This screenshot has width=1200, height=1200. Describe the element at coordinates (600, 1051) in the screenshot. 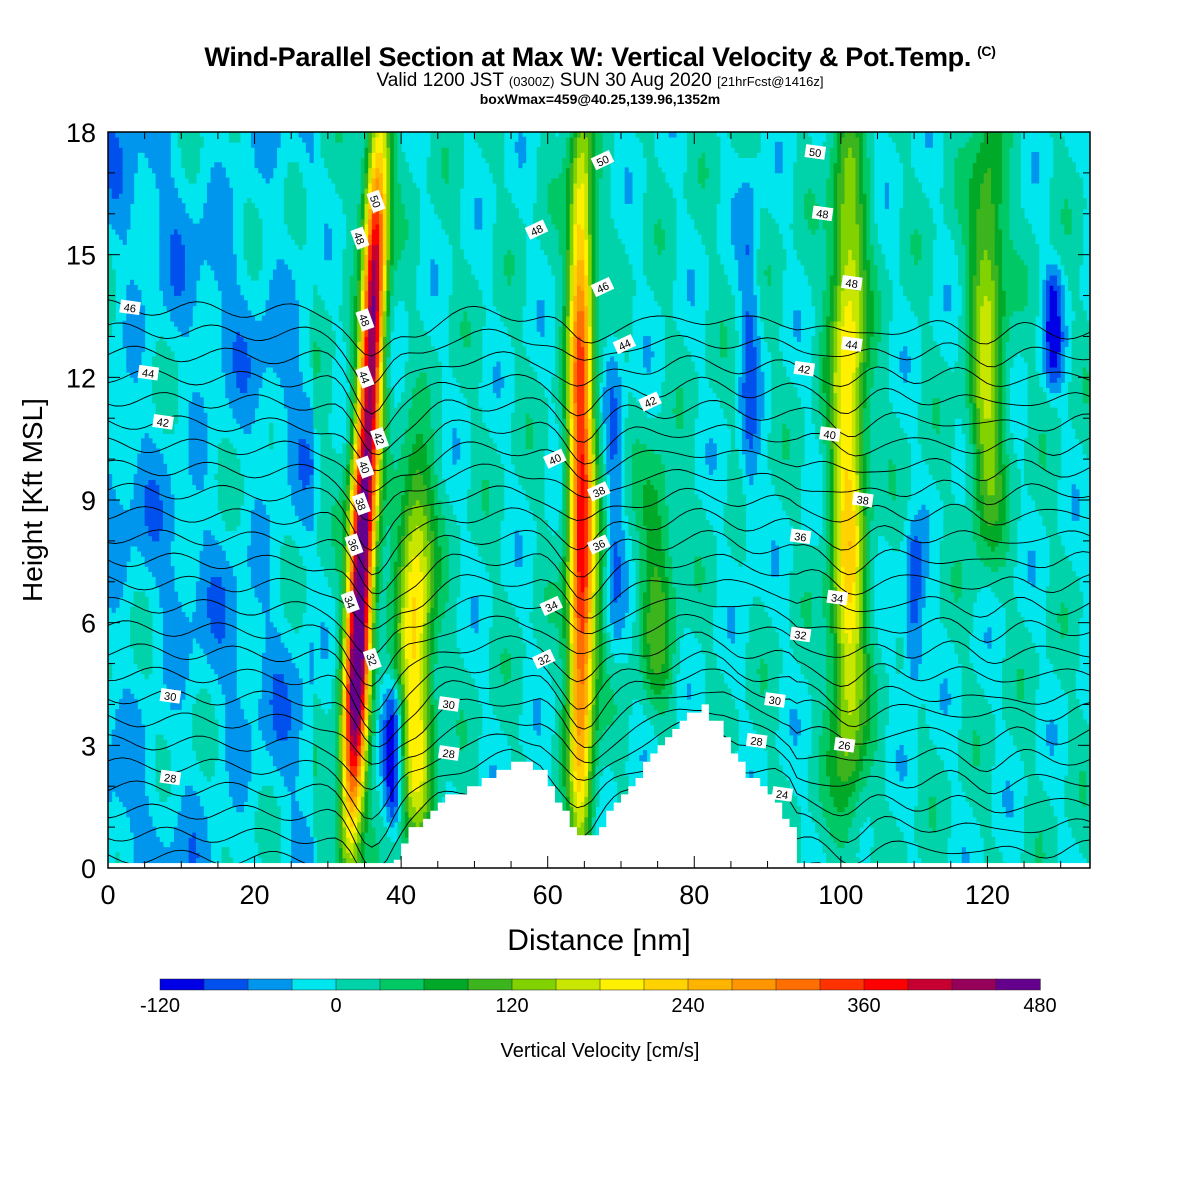

I see `colorbar-label: Vertical Velocity [cm/s]` at that location.